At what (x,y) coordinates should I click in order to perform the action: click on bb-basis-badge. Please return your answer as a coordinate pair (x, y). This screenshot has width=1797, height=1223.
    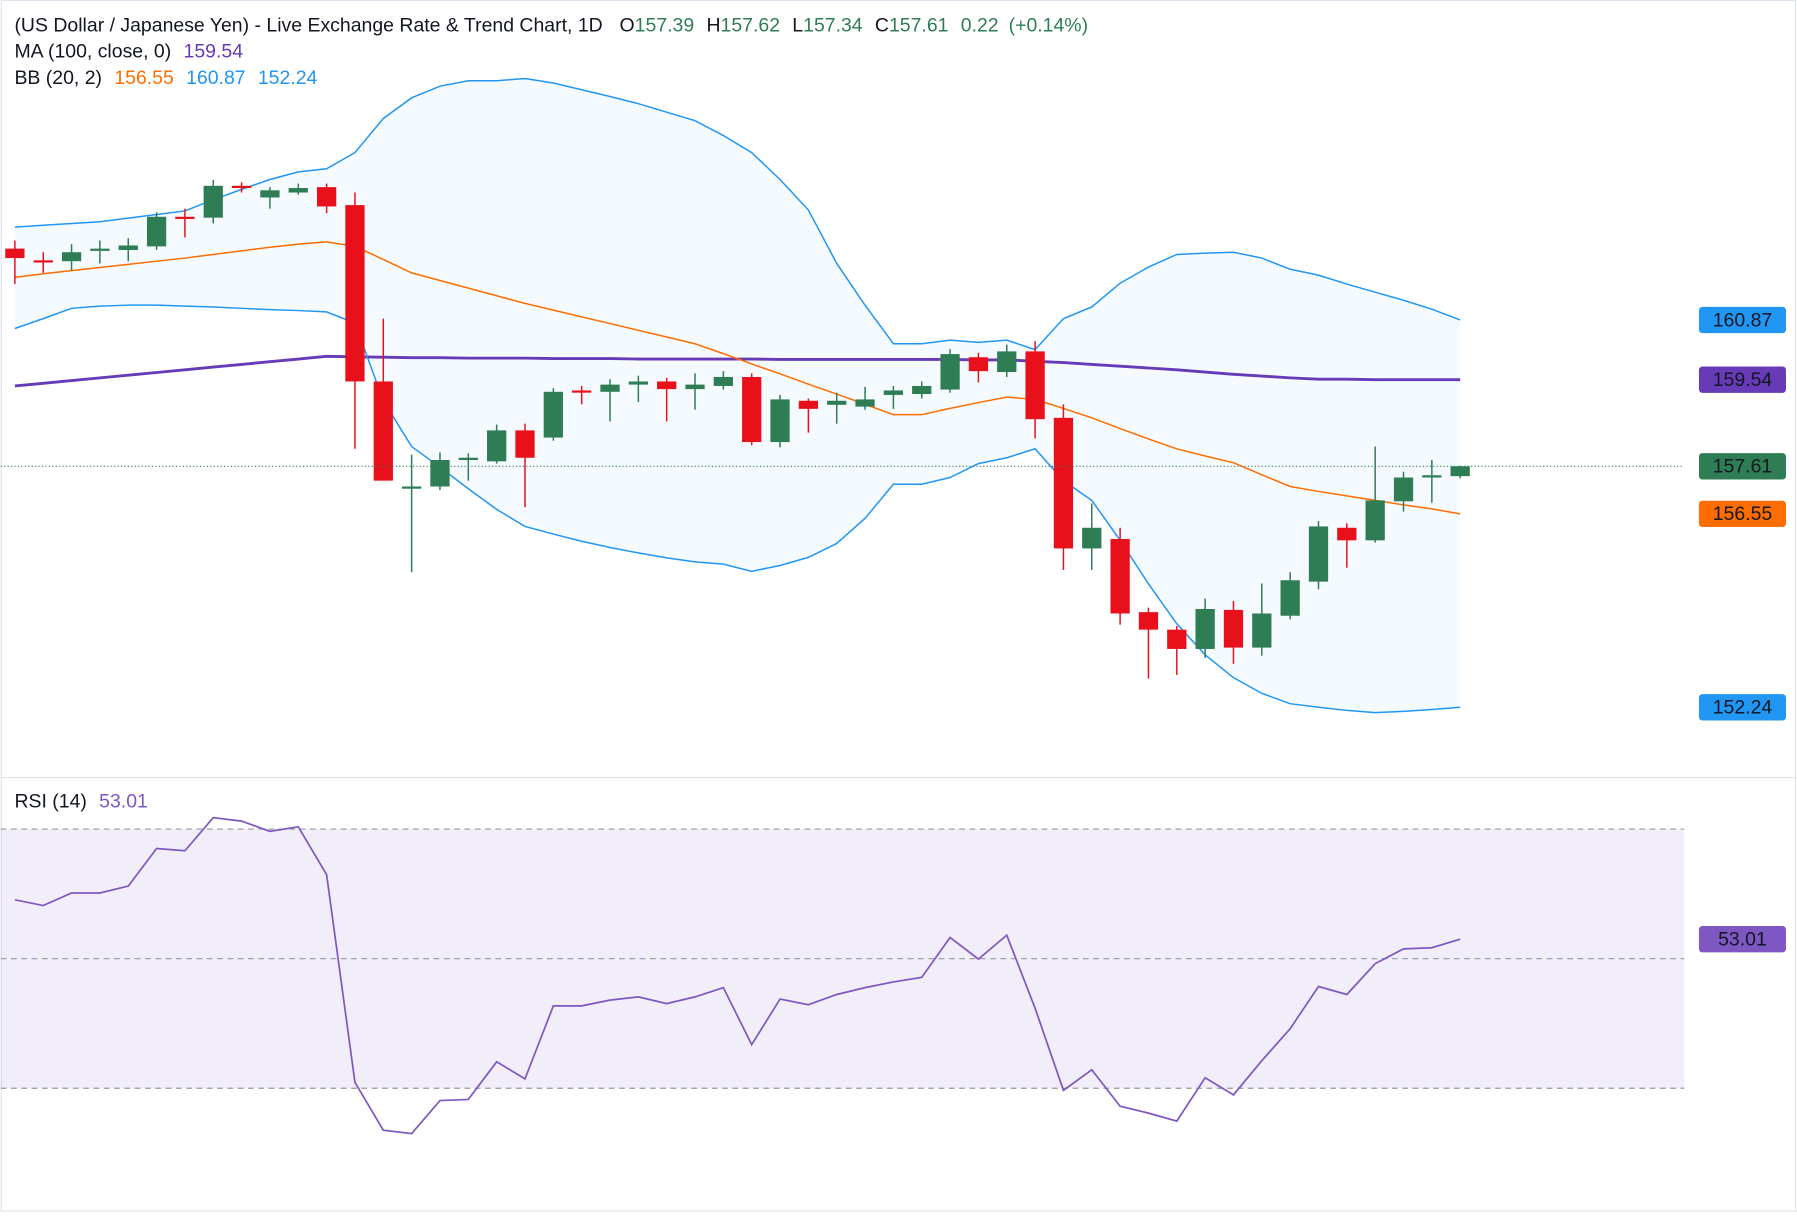
    Looking at the image, I should click on (1742, 514).